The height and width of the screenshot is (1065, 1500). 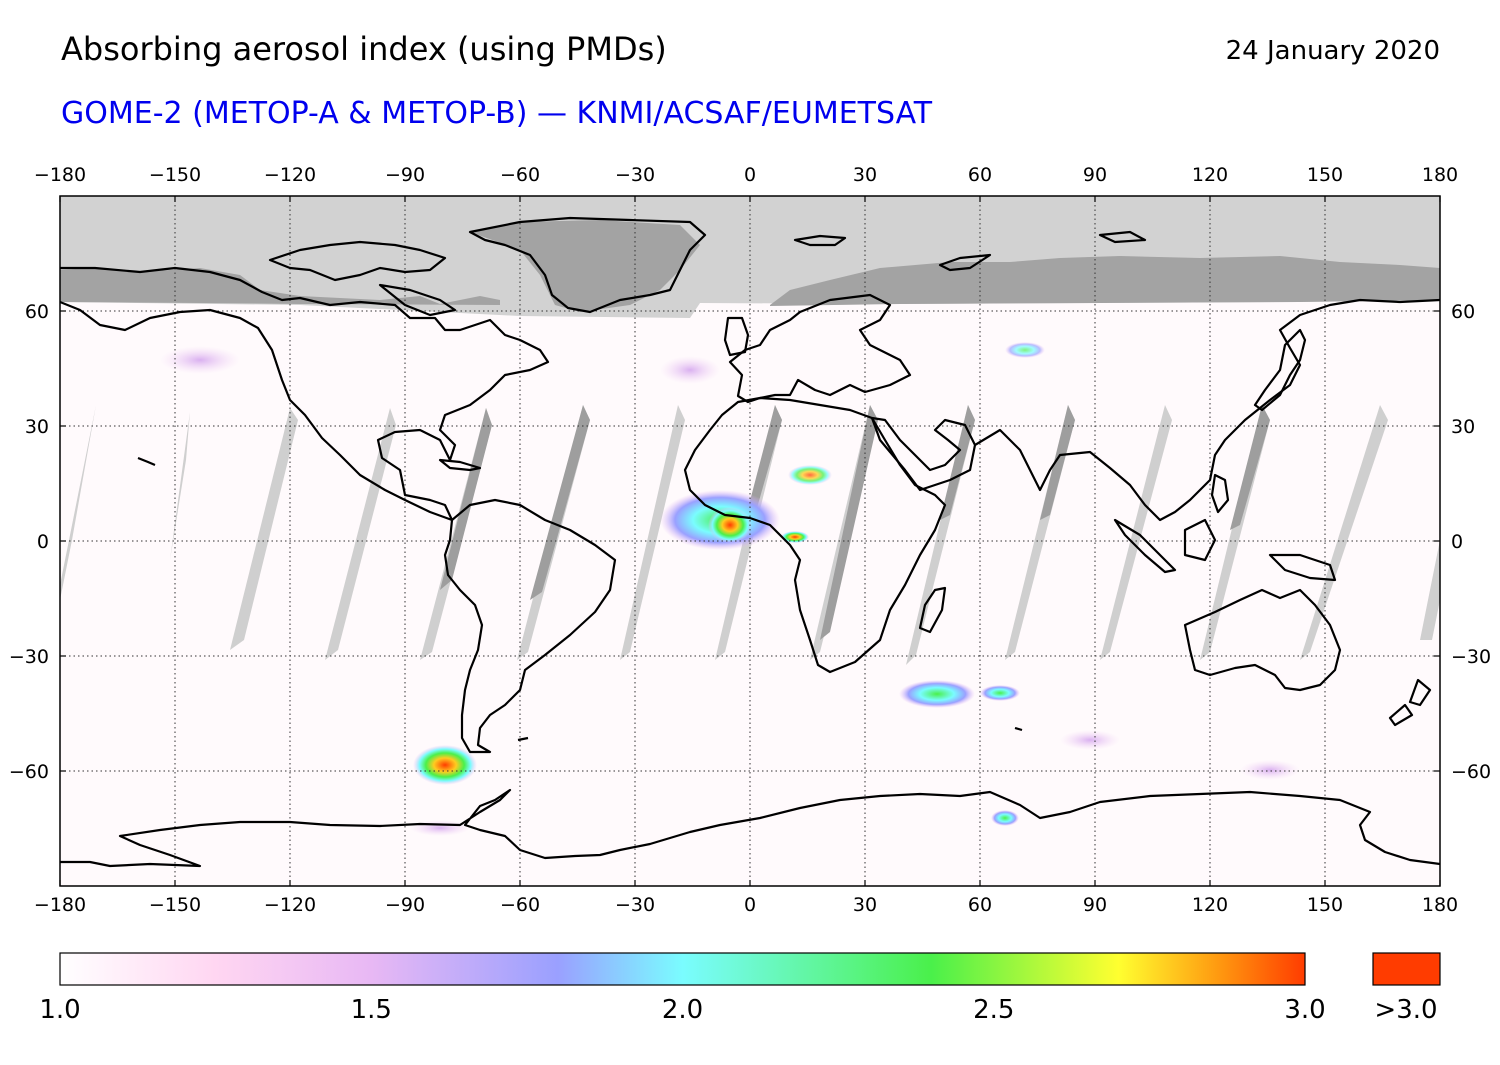 I want to click on colorbar-tick-label: 2.5, so click(x=994, y=1010).